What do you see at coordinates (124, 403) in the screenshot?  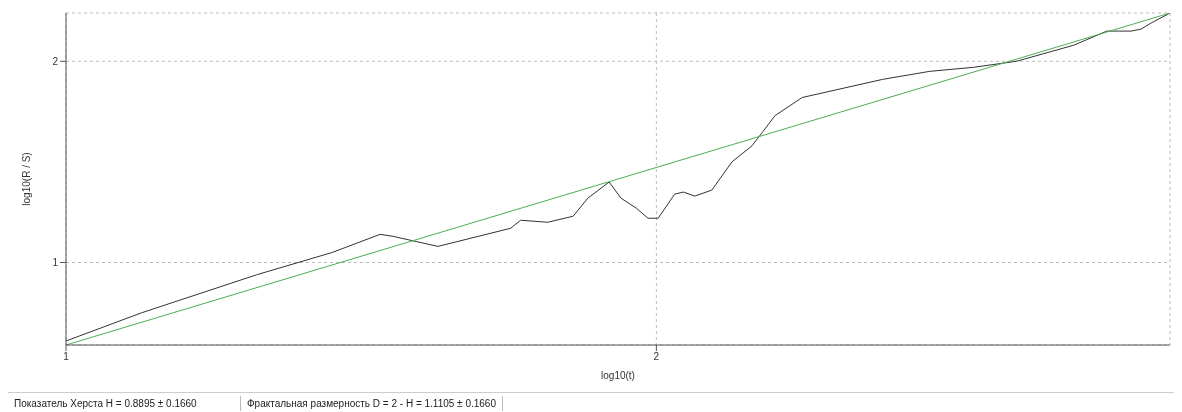 I see `text: Показатель Херста H = 0.8895 ± 0.1660` at bounding box center [124, 403].